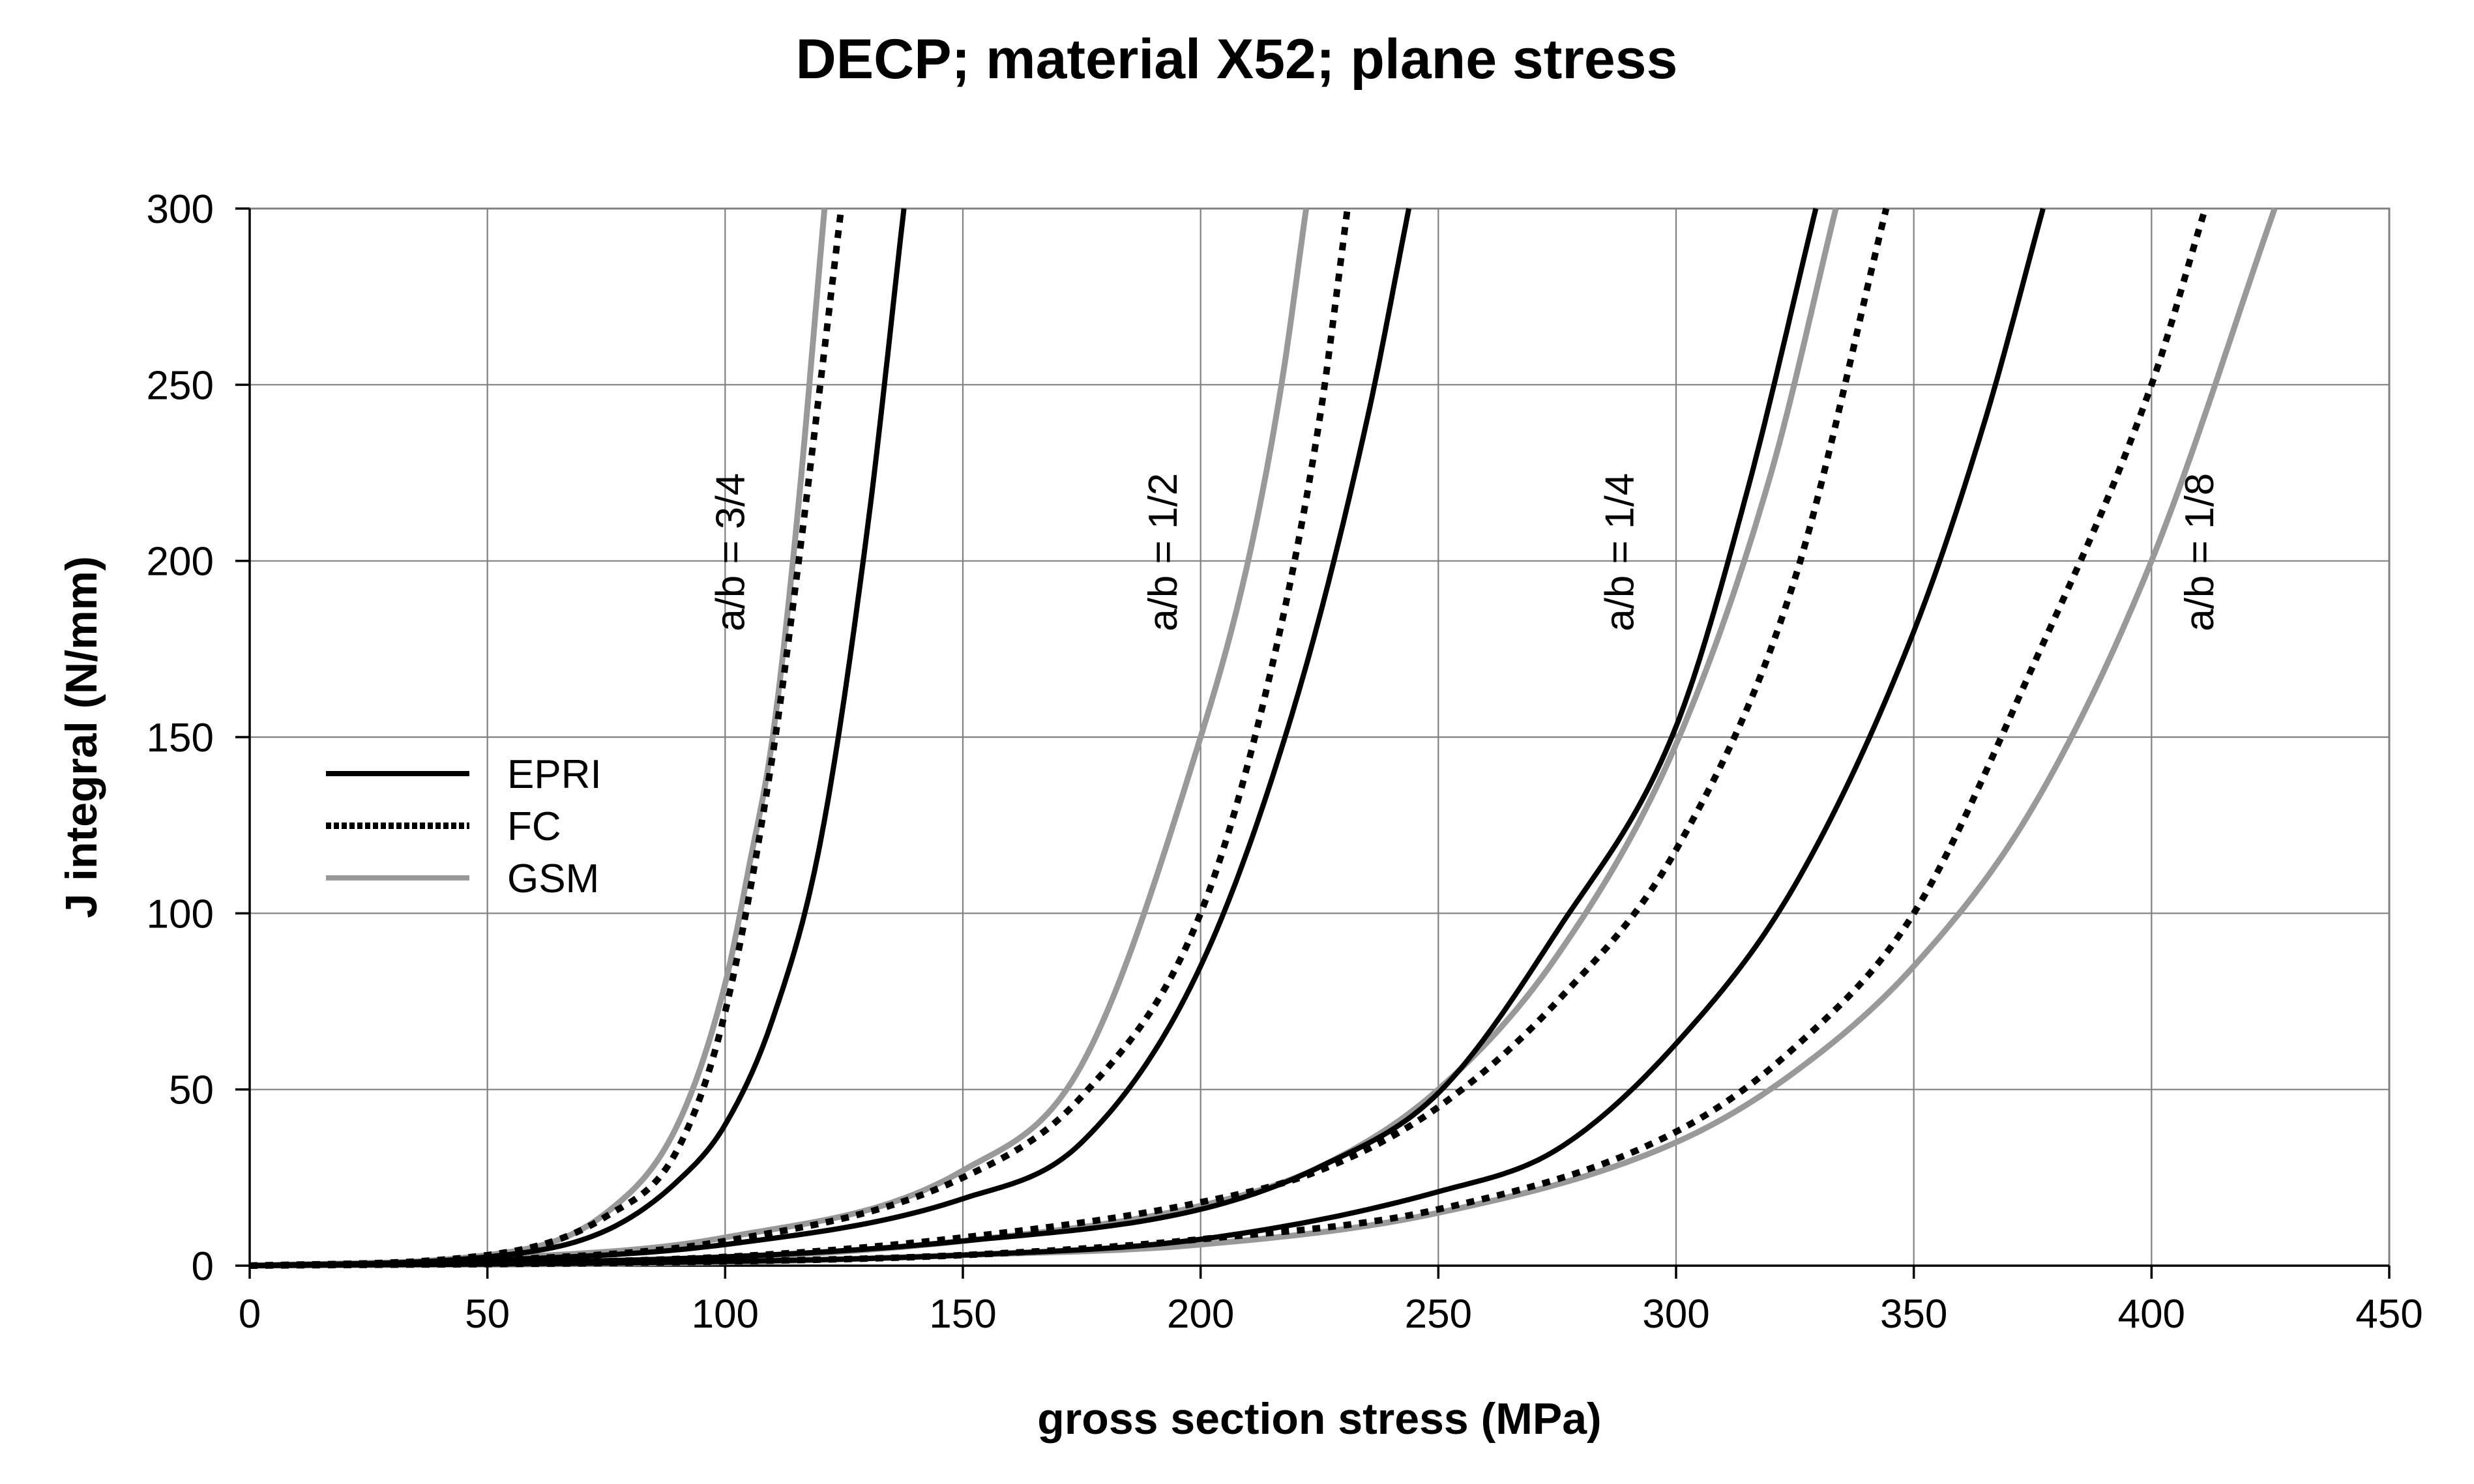  I want to click on legend-label-fc: FC, so click(534, 826).